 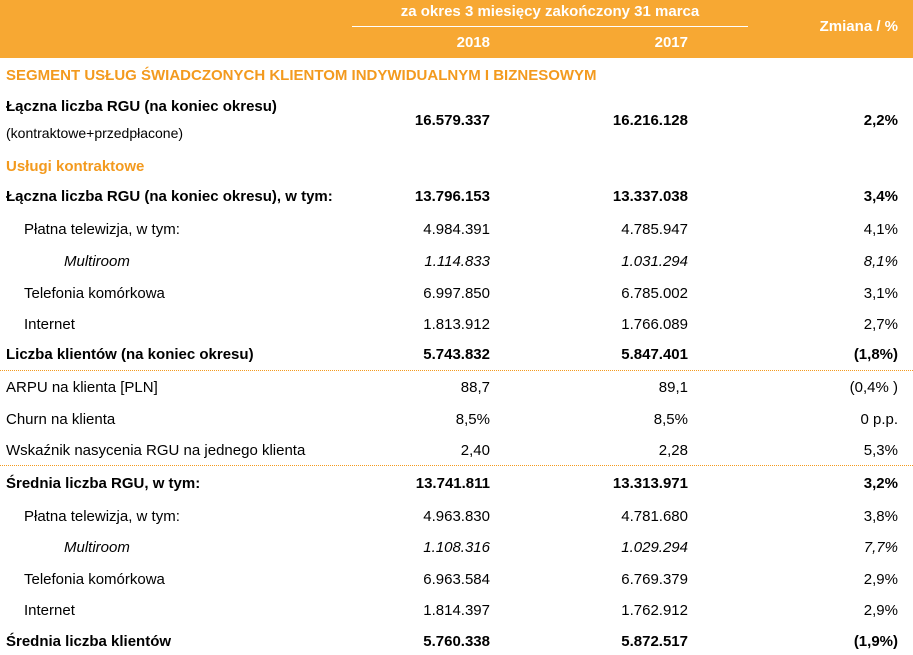 I want to click on year-2018-heading: 2018, so click(x=473, y=42).